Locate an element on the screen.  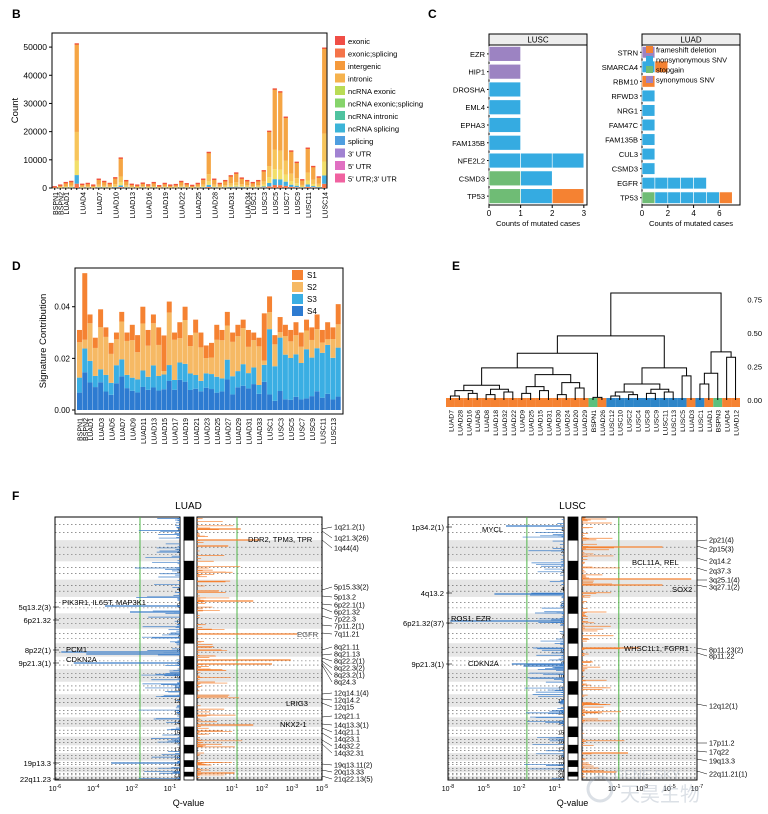
panel-title: LUSC is located at coordinates (572, 506).